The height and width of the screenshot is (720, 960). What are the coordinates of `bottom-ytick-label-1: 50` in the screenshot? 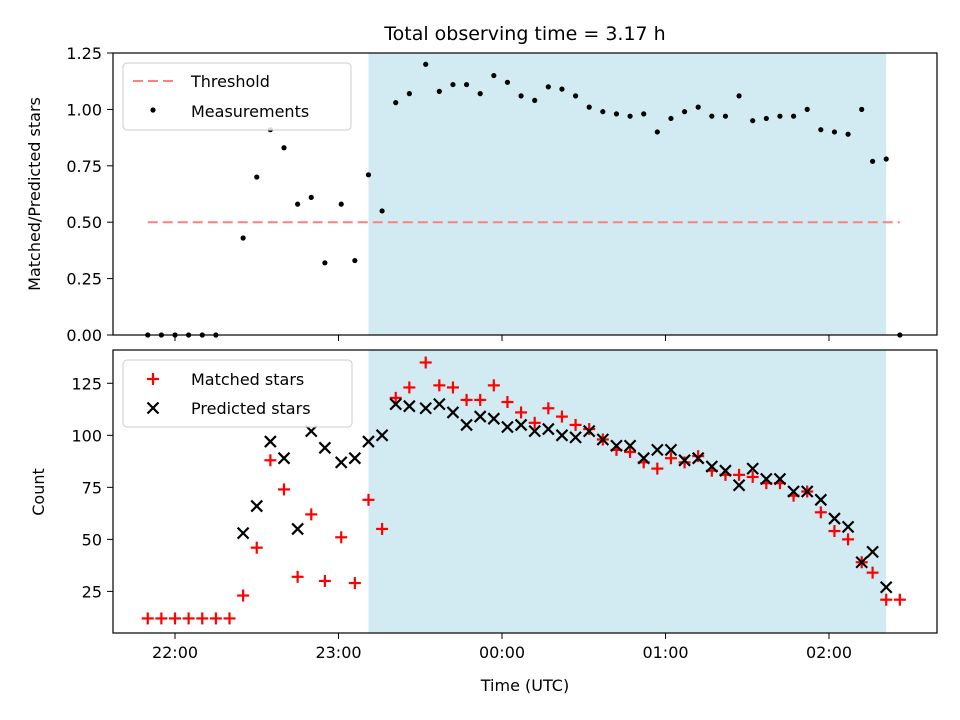 It's located at (92, 539).